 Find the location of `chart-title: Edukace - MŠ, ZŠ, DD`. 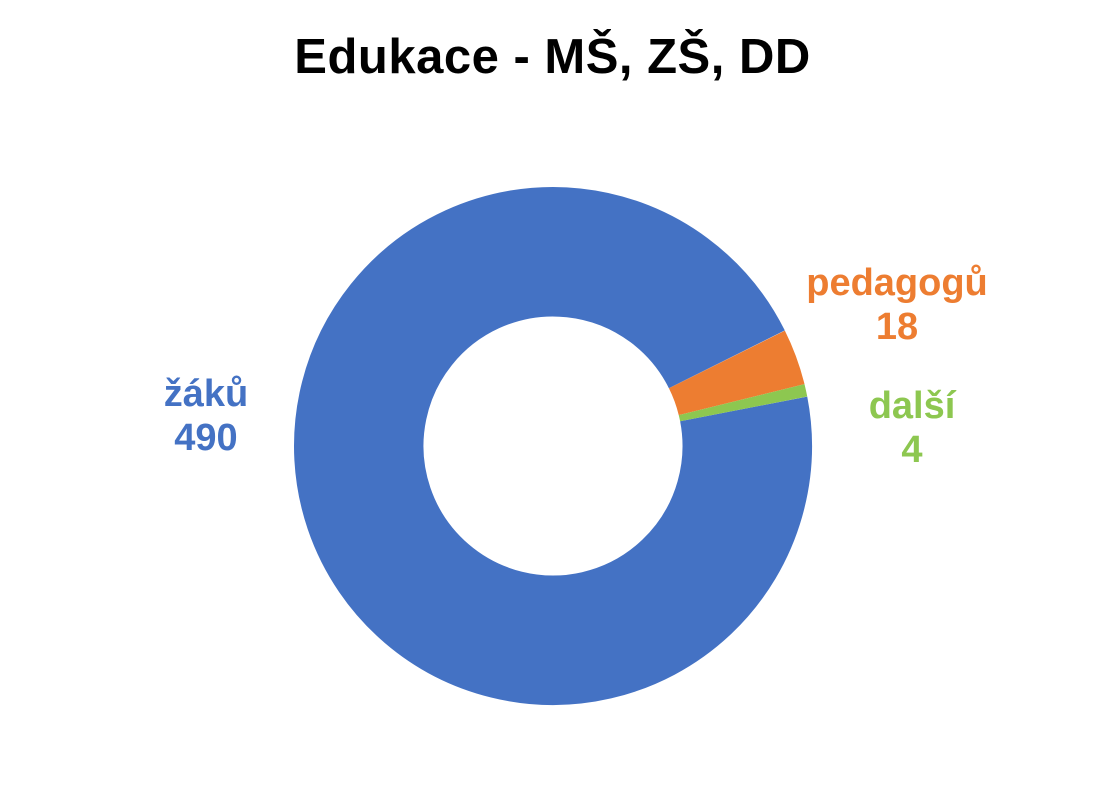

chart-title: Edukace - MŠ, ZŠ, DD is located at coordinates (552, 57).